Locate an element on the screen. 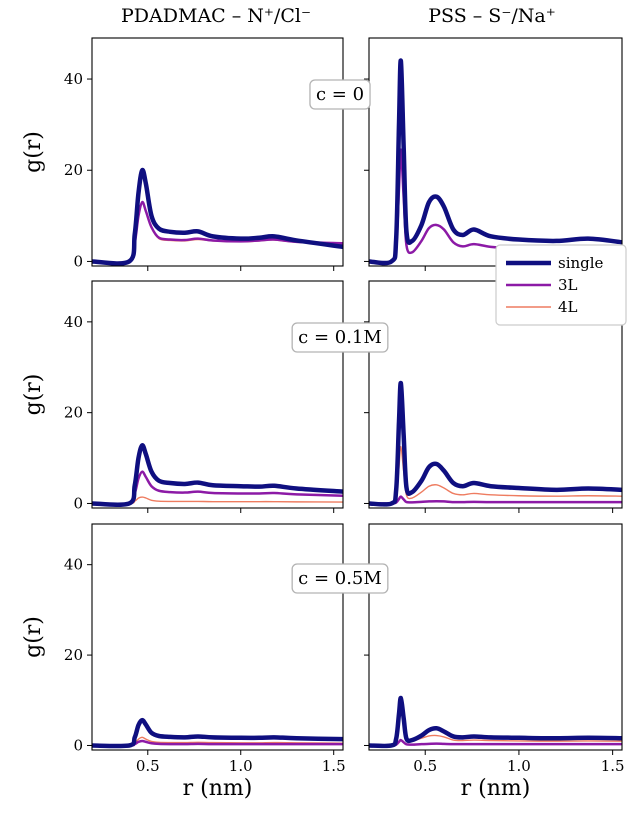 This screenshot has width=641, height=815. annotation-text: c = 0 is located at coordinates (340, 94).